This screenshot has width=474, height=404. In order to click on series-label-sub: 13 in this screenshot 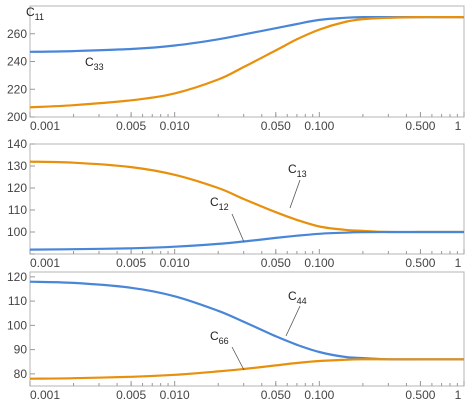, I will do `click(302, 174)`.